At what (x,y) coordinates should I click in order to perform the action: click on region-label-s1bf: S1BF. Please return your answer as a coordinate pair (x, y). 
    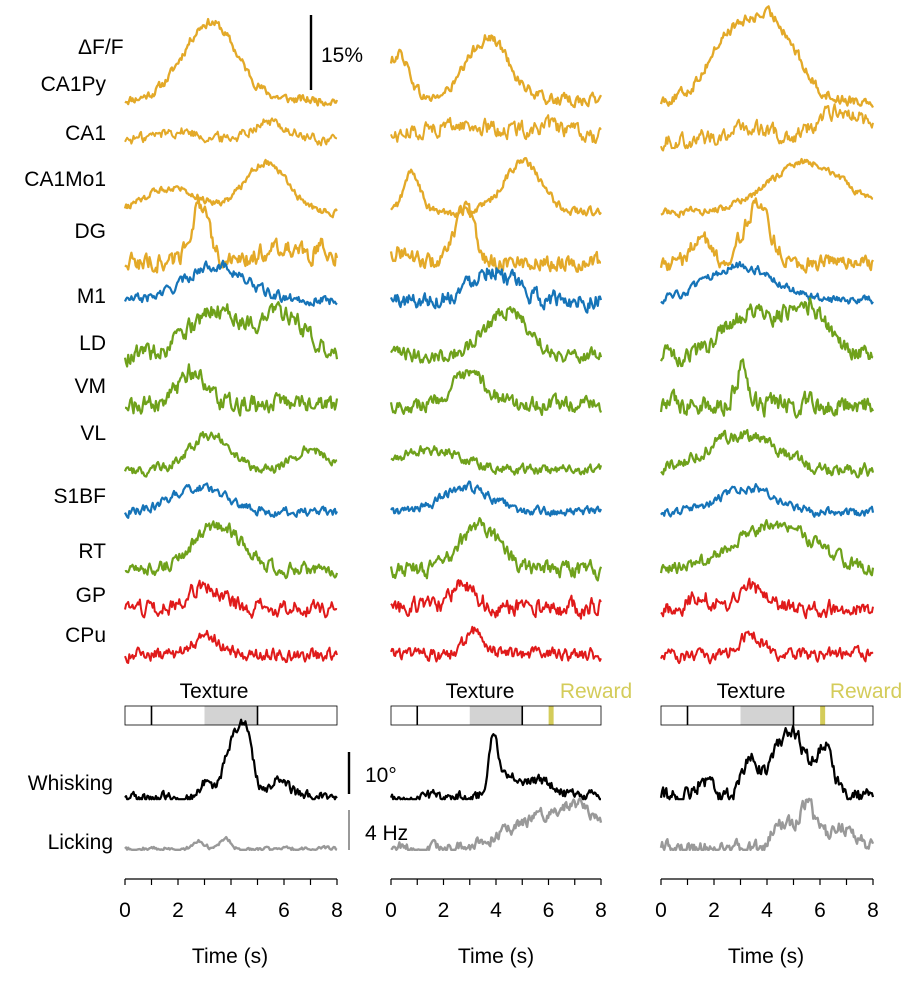
    Looking at the image, I should click on (79, 496).